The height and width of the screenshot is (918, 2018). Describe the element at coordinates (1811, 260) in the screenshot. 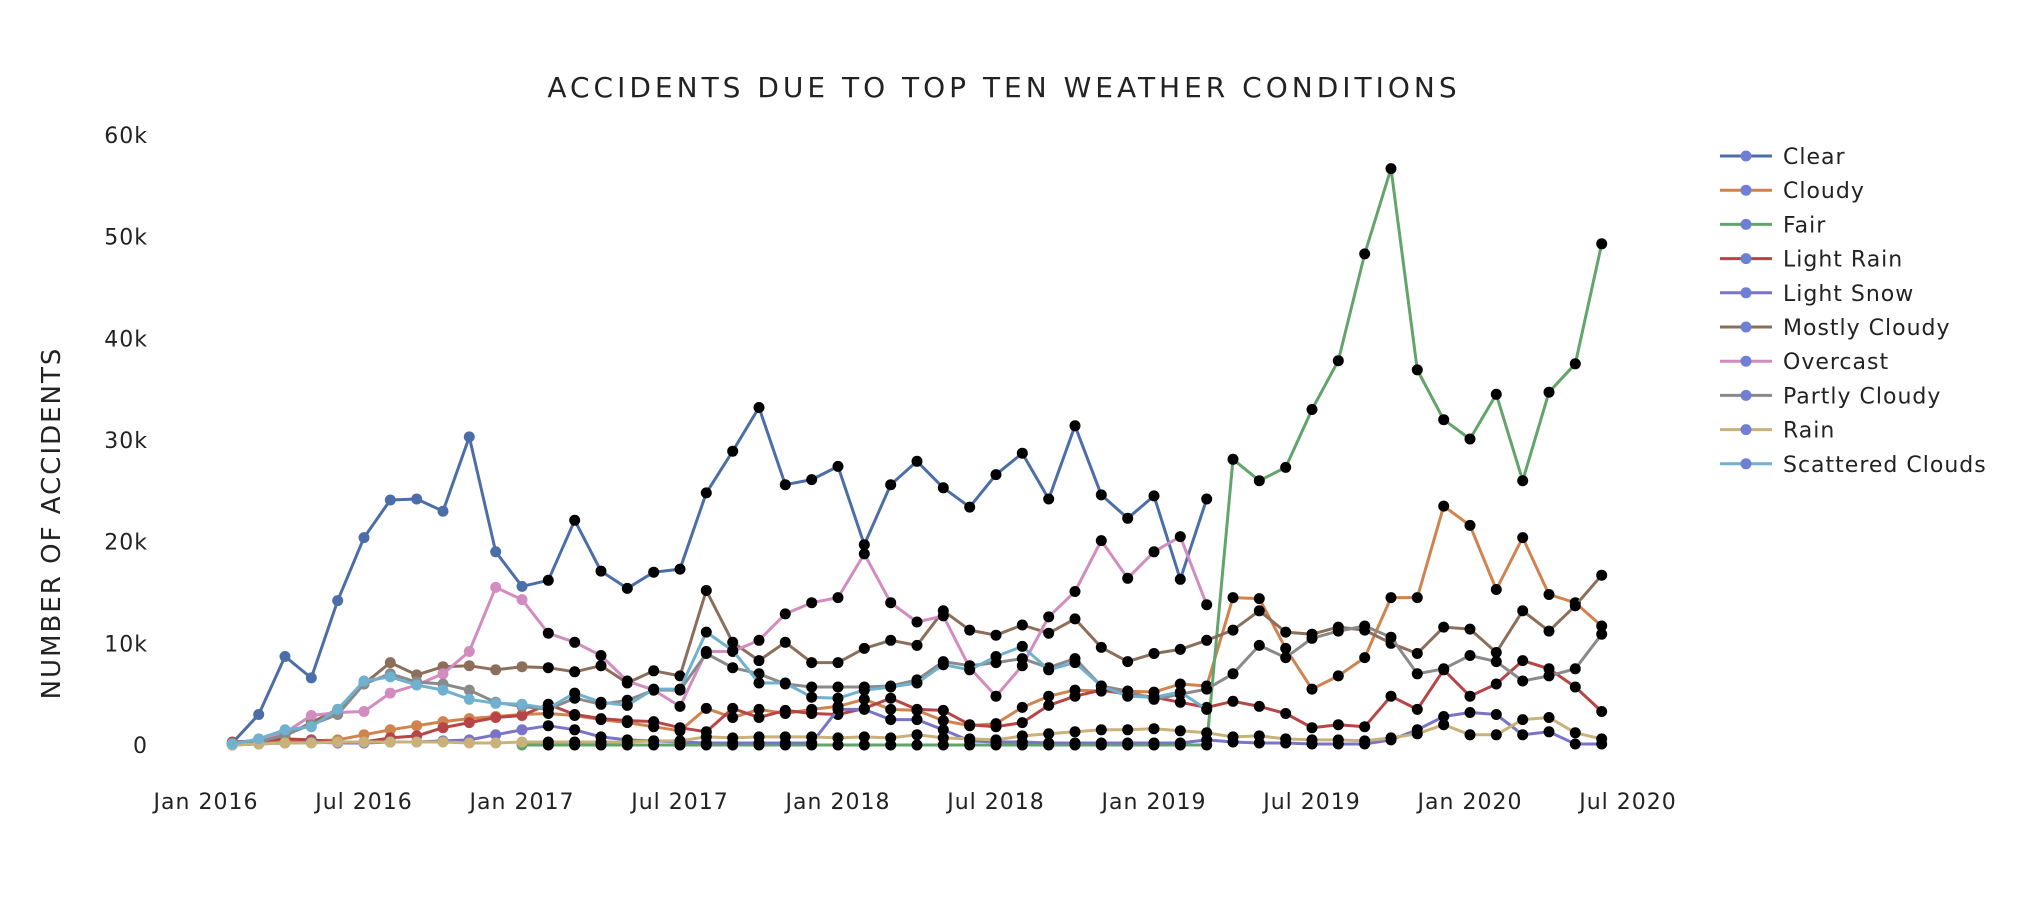

I see `legend-item: Light Rain` at that location.